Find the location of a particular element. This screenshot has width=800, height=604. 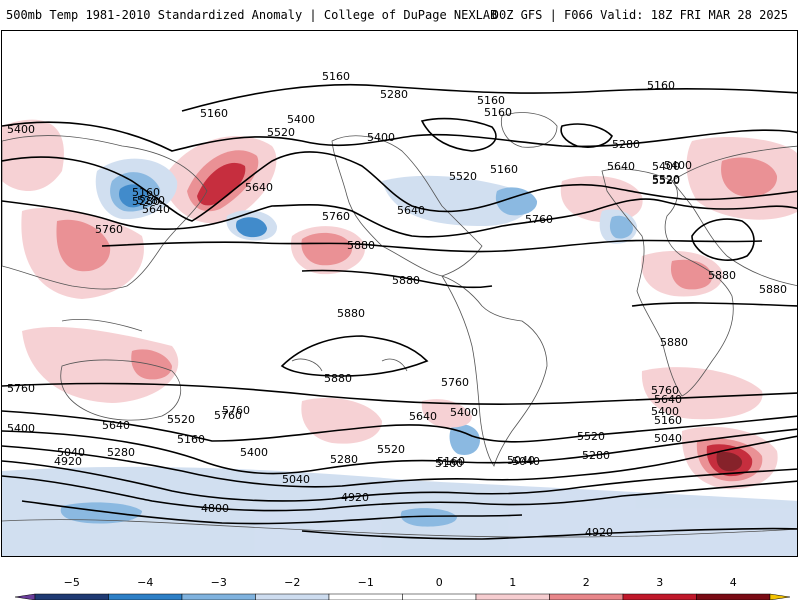

colorbar-tick-label: 0 is located at coordinates (439, 582).